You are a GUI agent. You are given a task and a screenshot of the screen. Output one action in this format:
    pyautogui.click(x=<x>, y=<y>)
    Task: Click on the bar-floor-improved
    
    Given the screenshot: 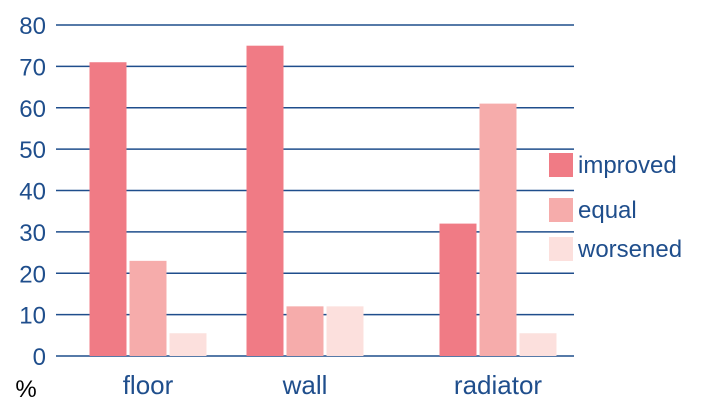 What is the action you would take?
    pyautogui.click(x=108, y=209)
    